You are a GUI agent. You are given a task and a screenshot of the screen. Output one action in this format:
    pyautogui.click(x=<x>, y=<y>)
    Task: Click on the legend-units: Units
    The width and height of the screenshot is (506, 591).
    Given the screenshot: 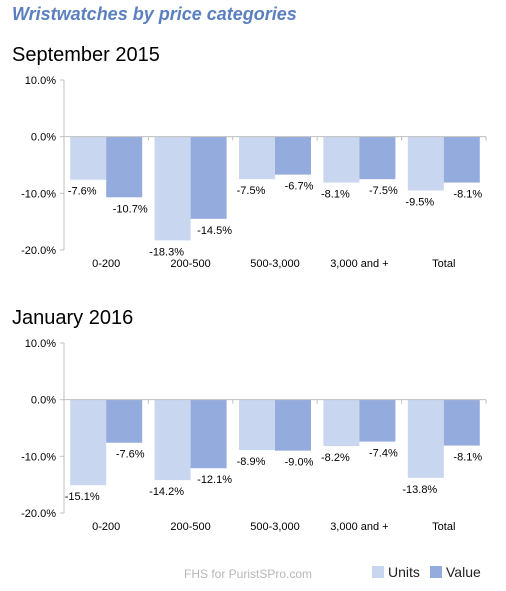 What is the action you would take?
    pyautogui.click(x=396, y=572)
    